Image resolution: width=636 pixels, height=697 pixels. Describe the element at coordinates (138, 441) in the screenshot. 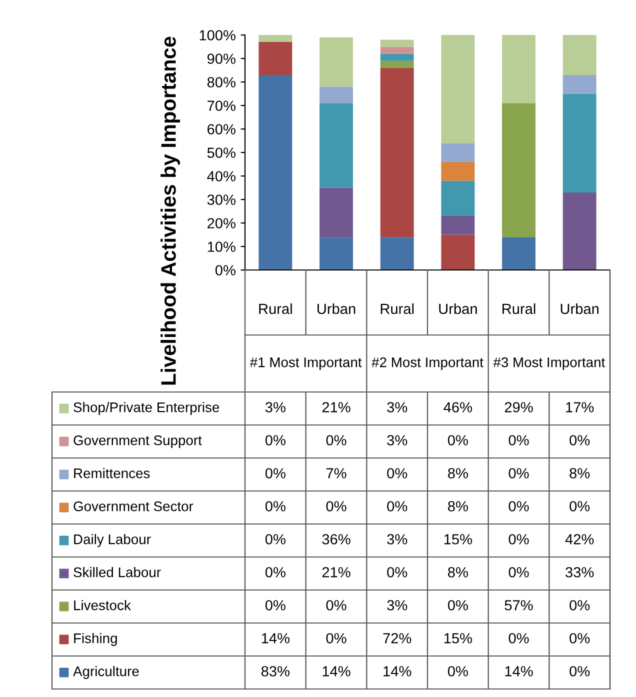

I see `legend-label: Government Support` at that location.